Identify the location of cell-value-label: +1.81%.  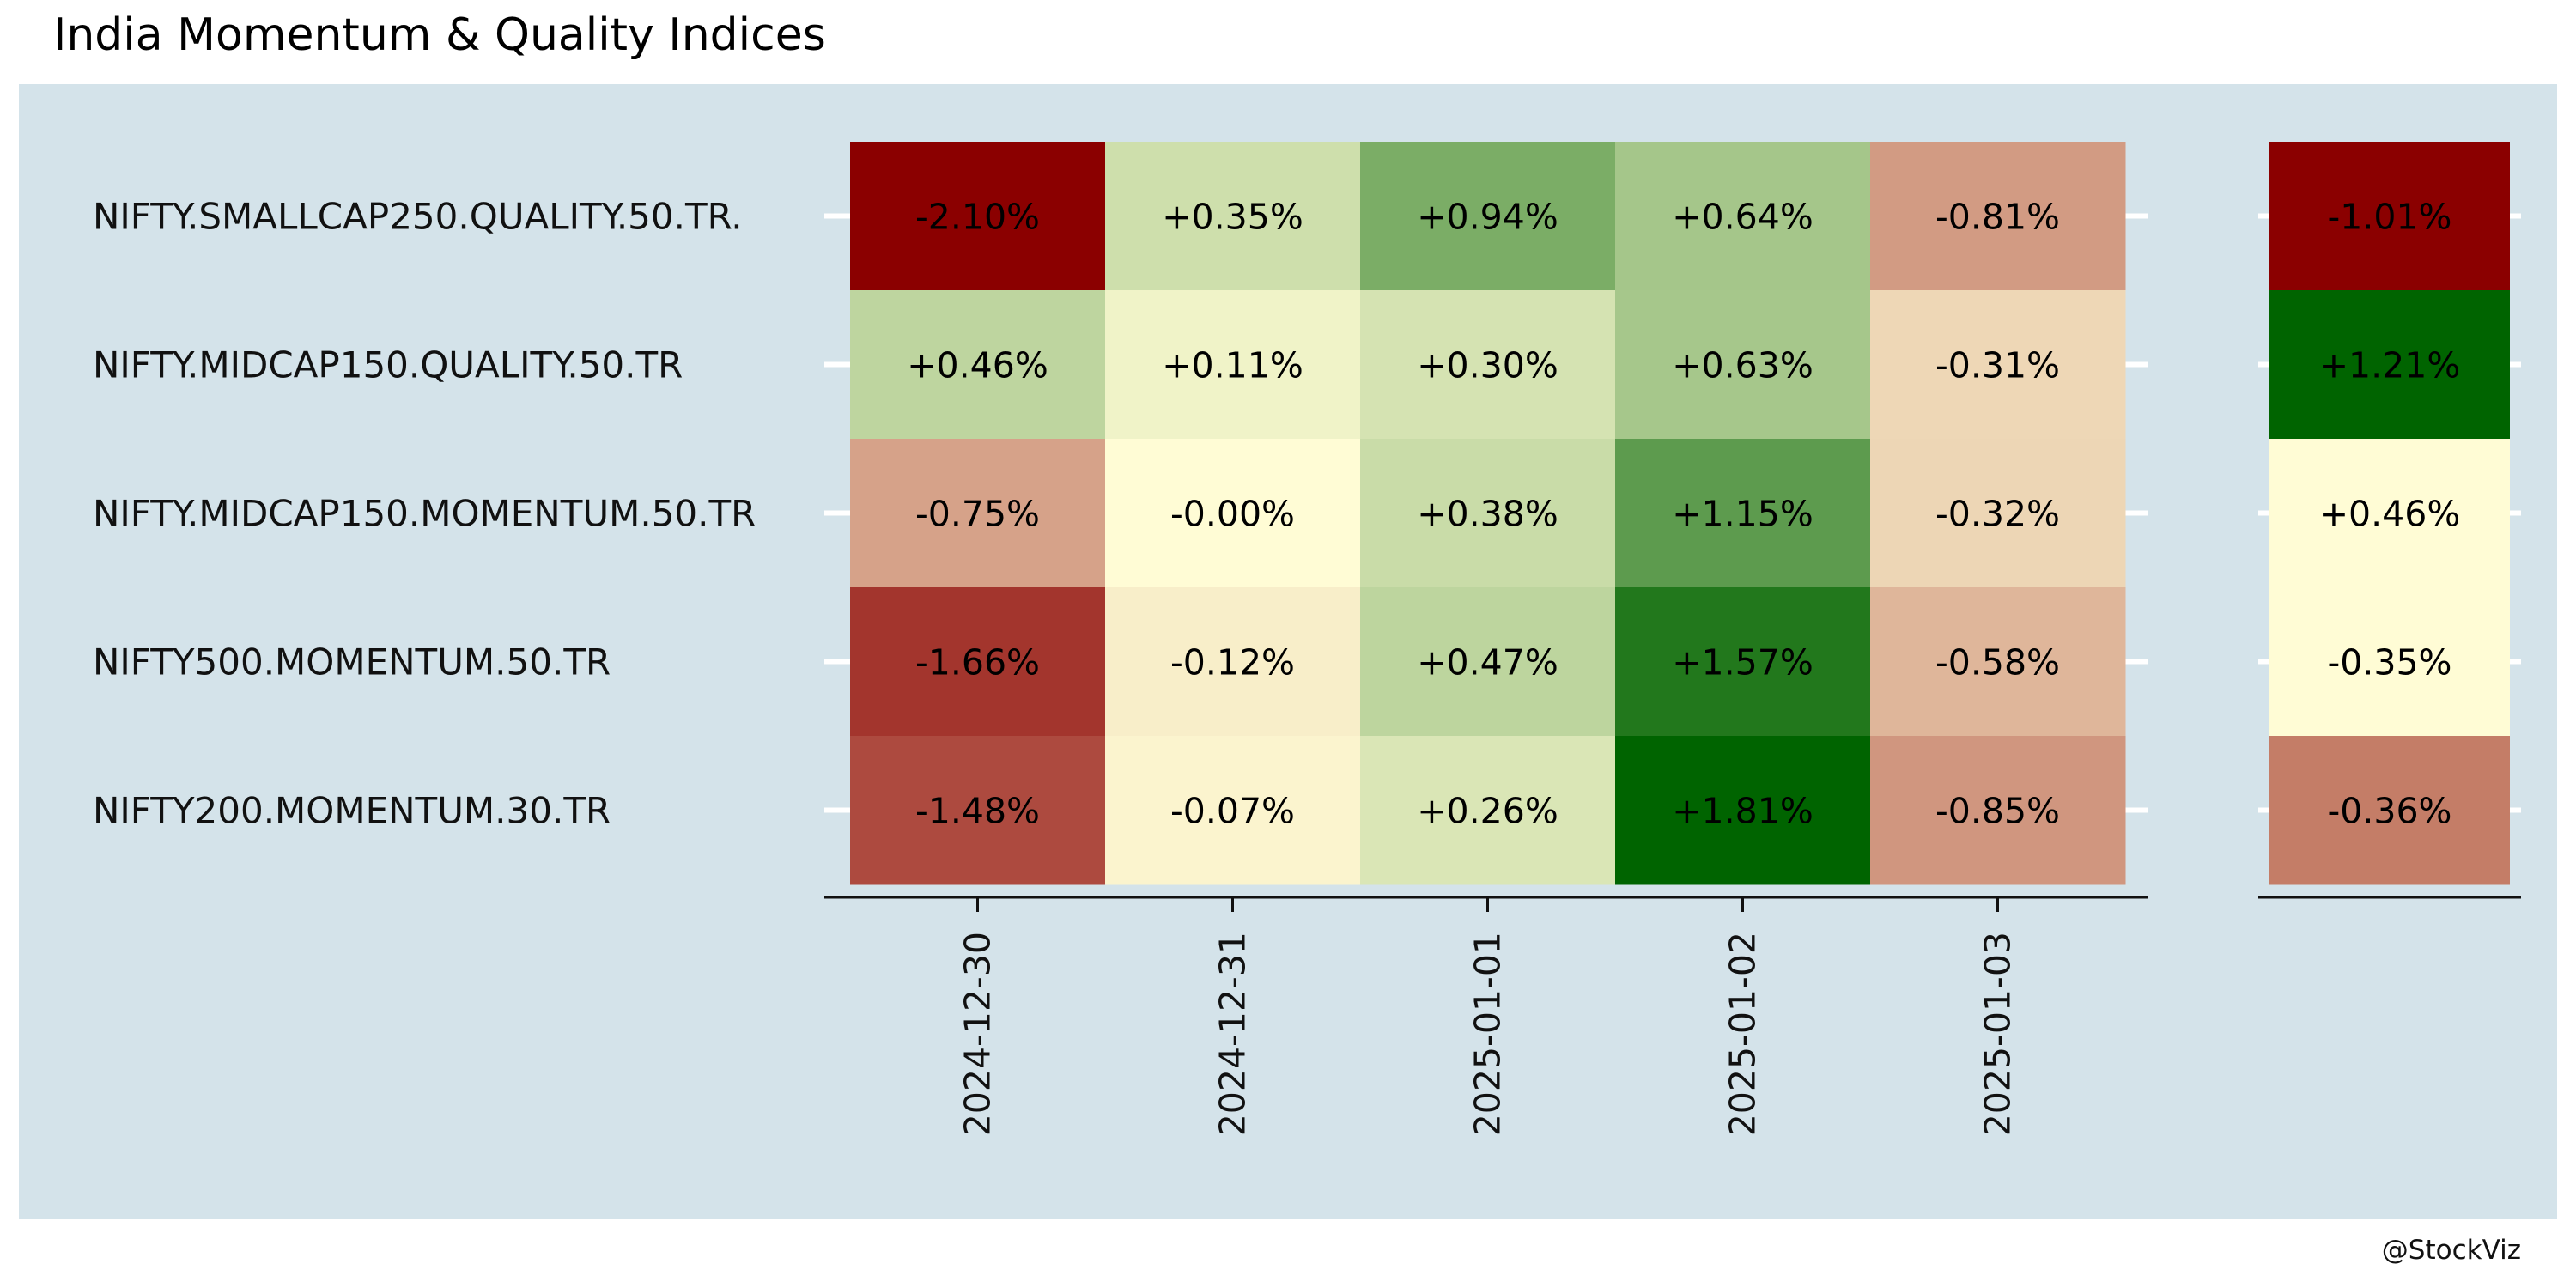
(1743, 812).